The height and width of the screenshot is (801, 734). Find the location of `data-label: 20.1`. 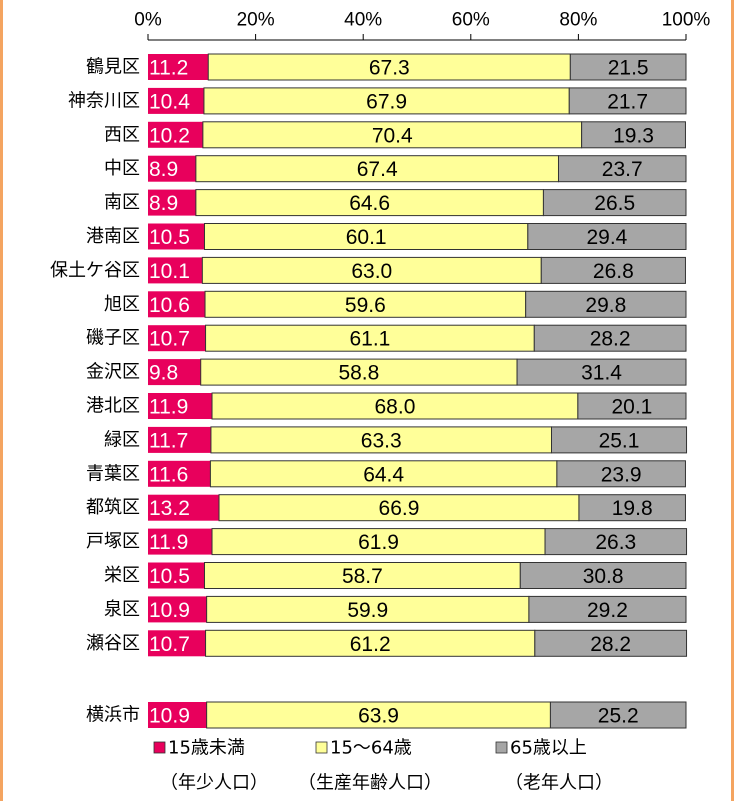

data-label: 20.1 is located at coordinates (631, 407).